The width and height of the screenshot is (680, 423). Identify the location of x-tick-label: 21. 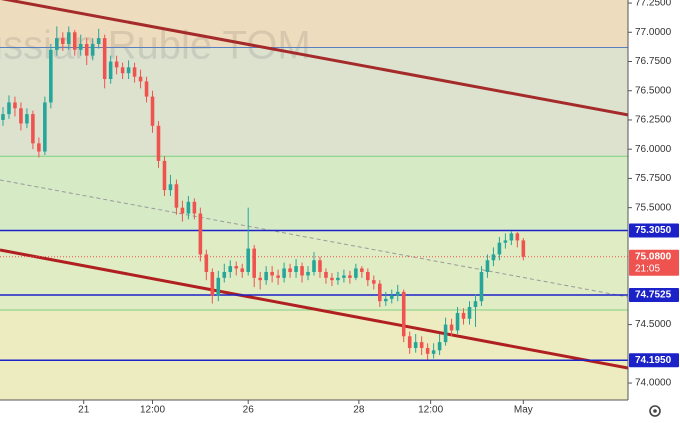
(84, 410).